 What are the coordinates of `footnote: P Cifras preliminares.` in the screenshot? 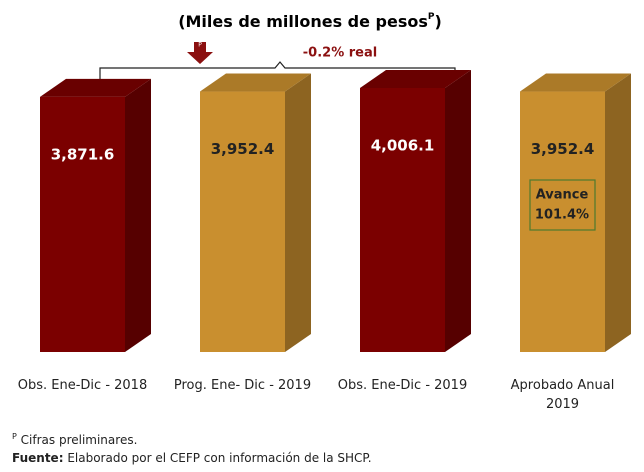 It's located at (74, 439).